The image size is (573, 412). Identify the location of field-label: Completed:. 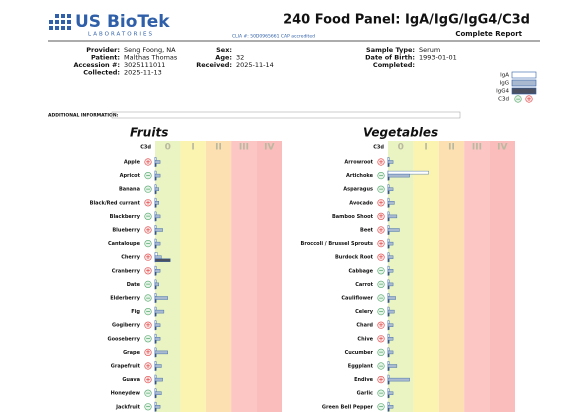
(394, 65).